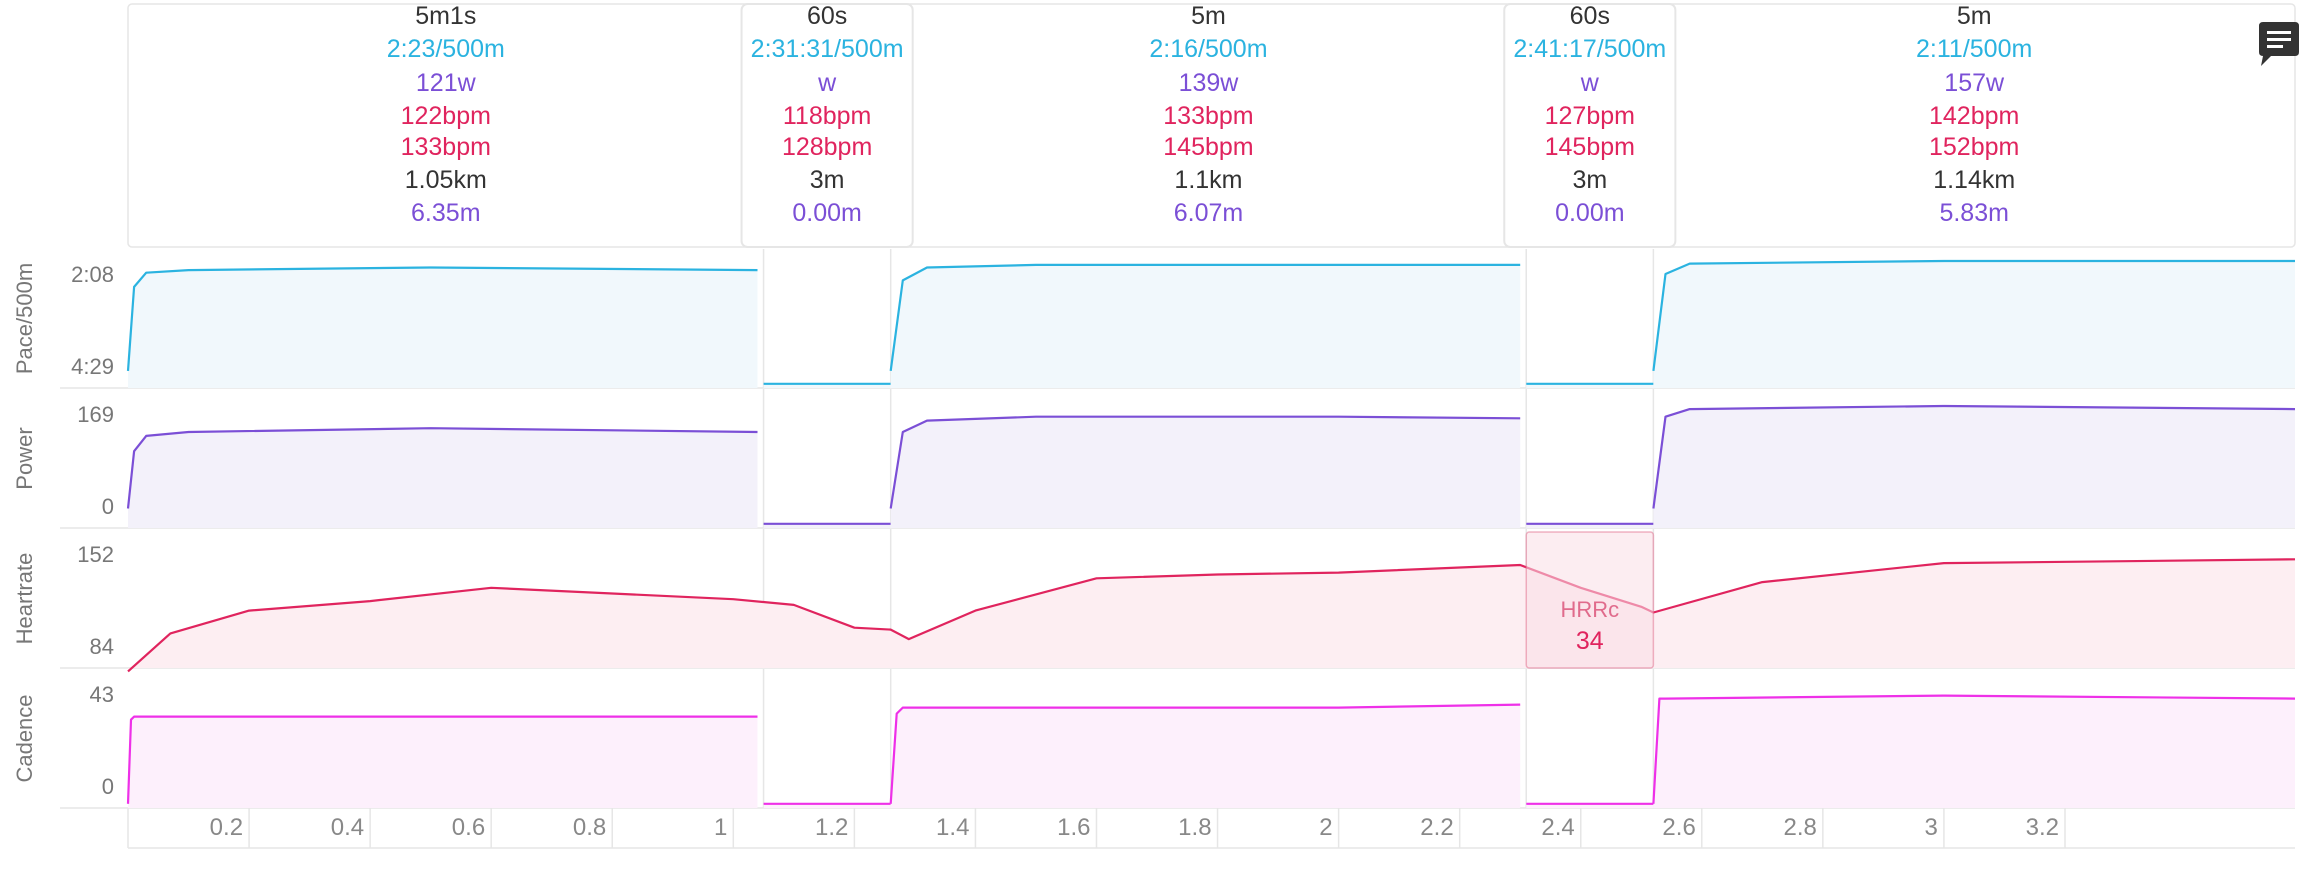  What do you see at coordinates (226, 827) in the screenshot?
I see `x-tick-label: 0.2` at bounding box center [226, 827].